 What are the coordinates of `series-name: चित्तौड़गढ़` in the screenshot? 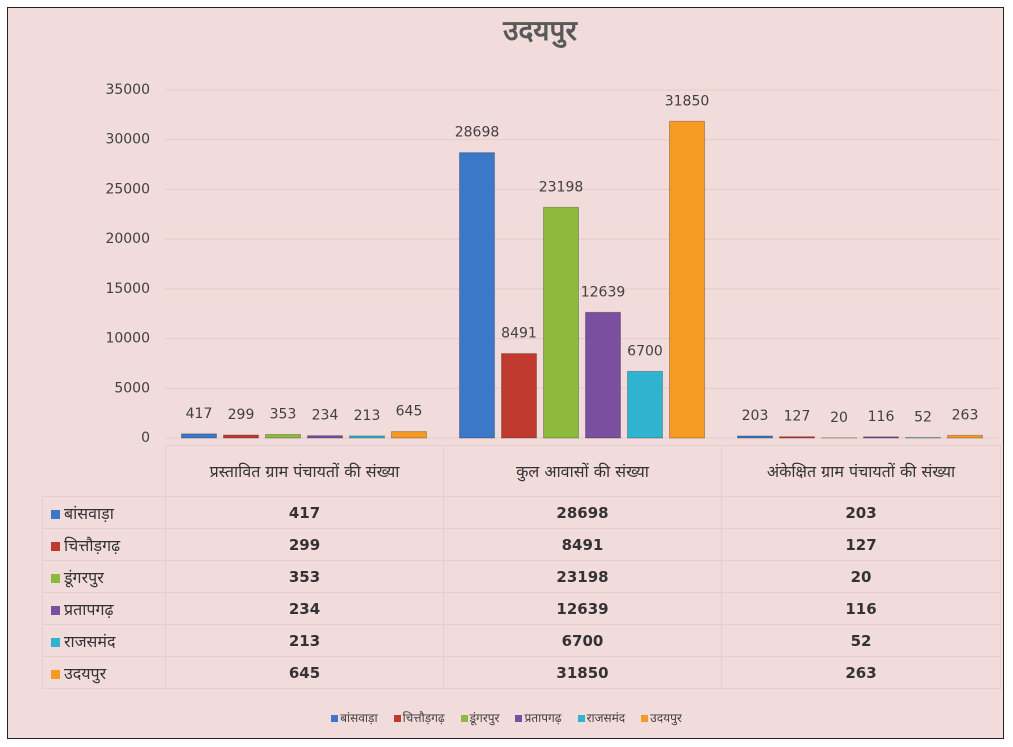 It's located at (92, 545).